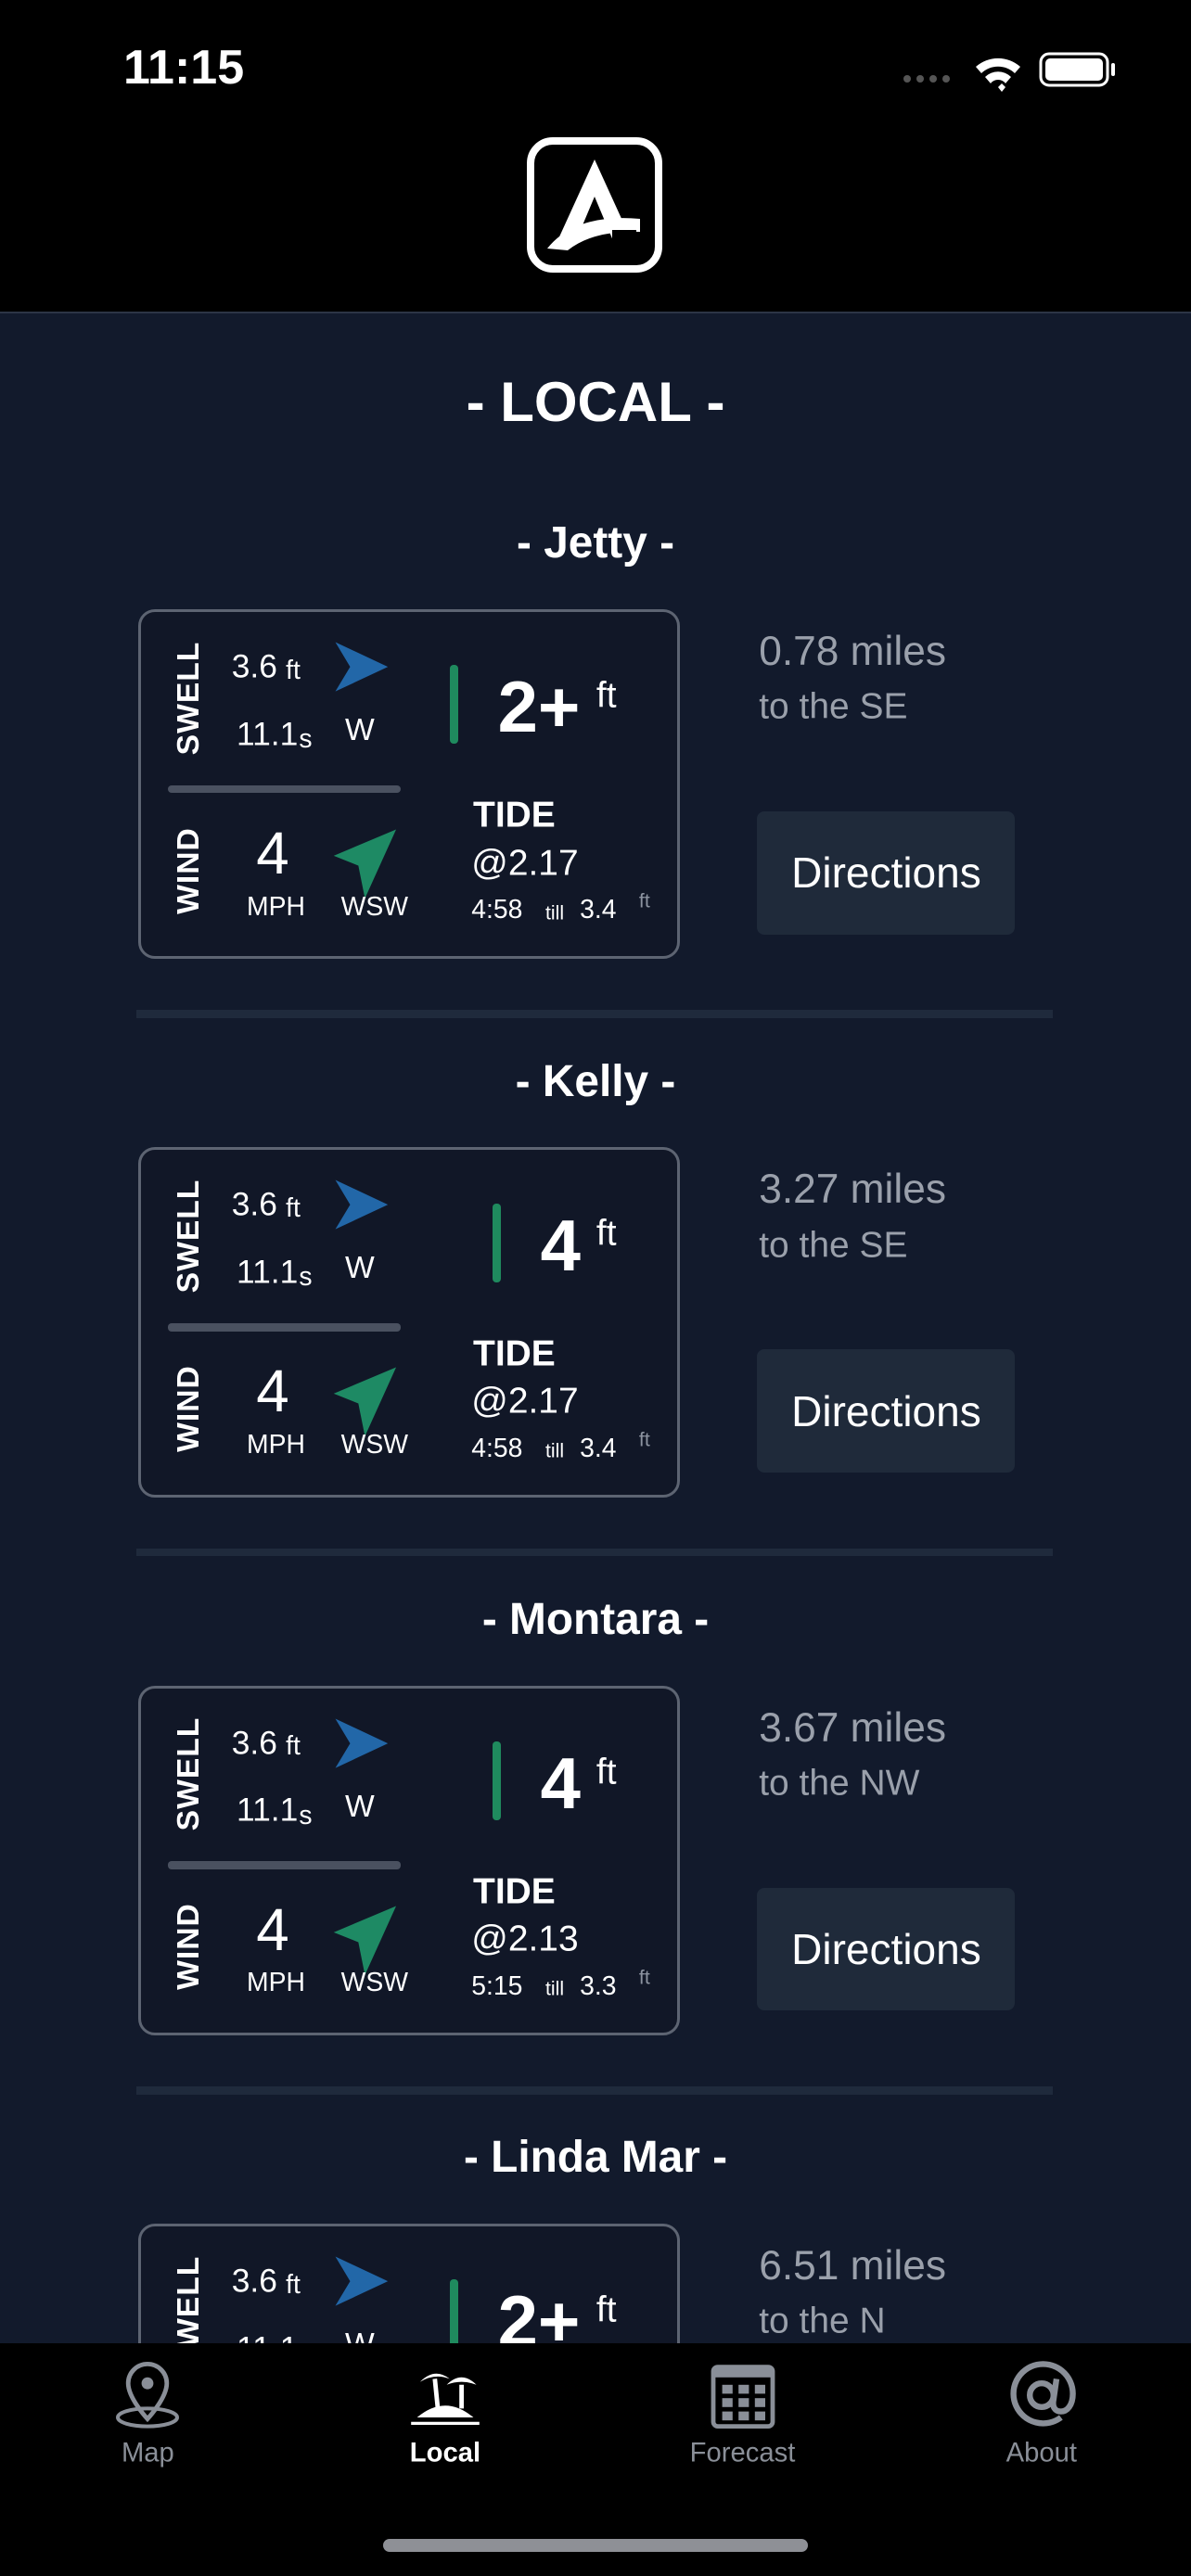 This screenshot has height=2576, width=1191. Describe the element at coordinates (1041, 2453) in the screenshot. I see `tab-label: About` at that location.